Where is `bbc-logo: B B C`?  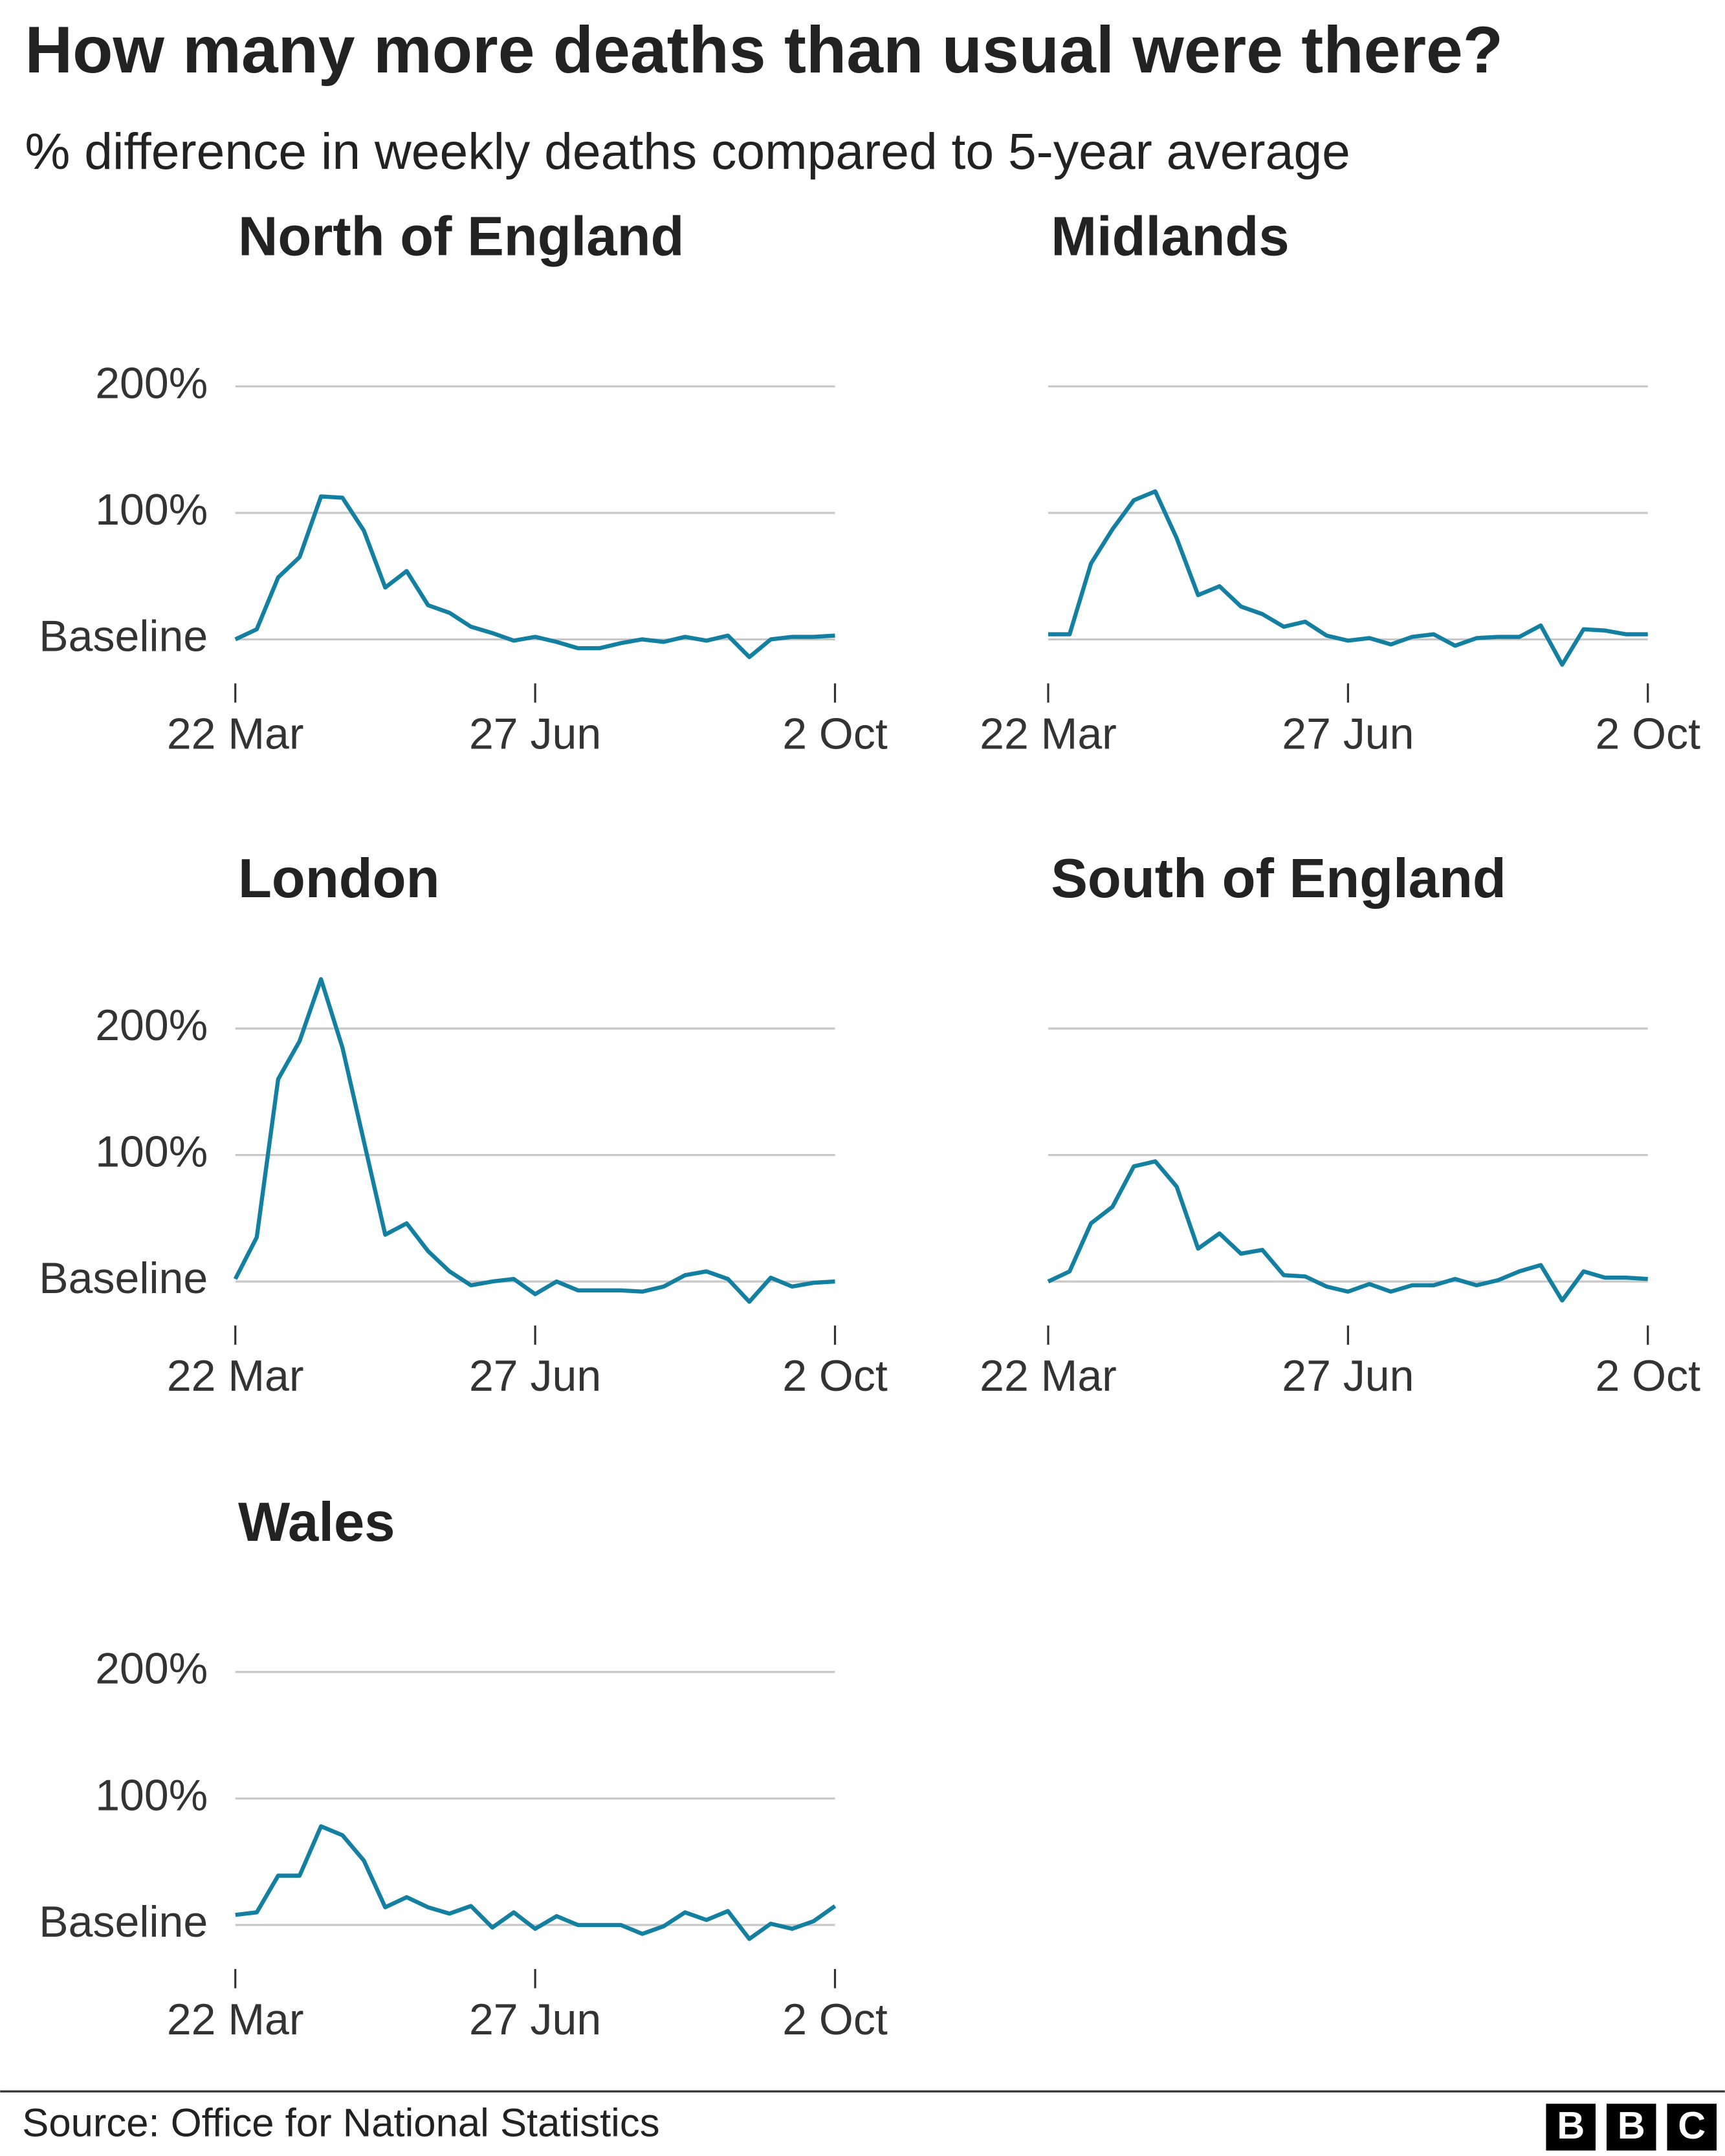
bbc-logo: B B C is located at coordinates (1631, 2127).